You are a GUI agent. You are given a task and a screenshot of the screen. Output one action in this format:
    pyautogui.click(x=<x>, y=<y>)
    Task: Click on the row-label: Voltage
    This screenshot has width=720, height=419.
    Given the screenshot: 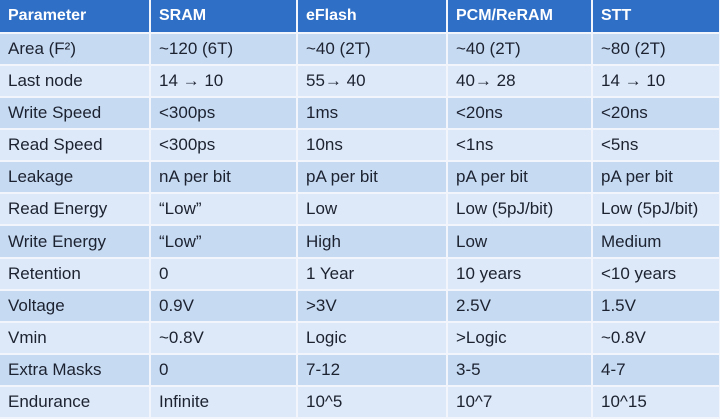 What is the action you would take?
    pyautogui.click(x=75, y=306)
    